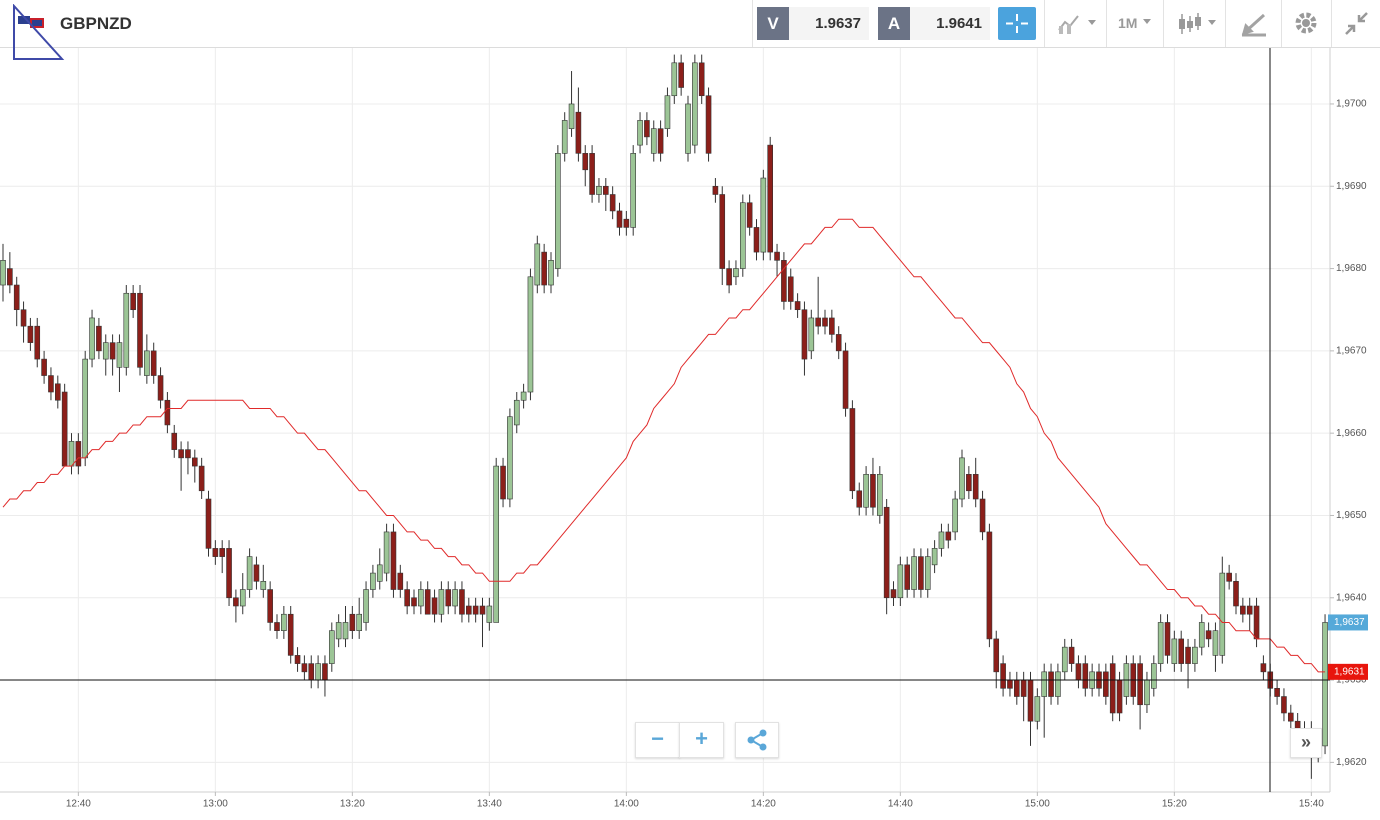  What do you see at coordinates (657, 740) in the screenshot?
I see `zoom-out: −` at bounding box center [657, 740].